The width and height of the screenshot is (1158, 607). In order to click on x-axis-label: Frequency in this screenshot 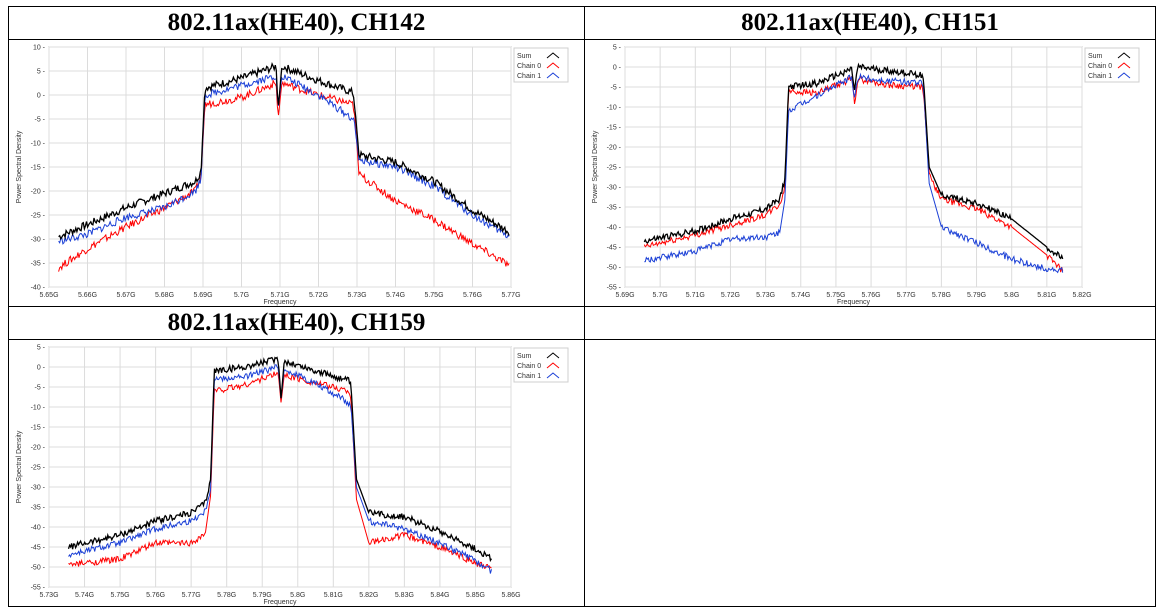, I will do `click(280, 602)`.